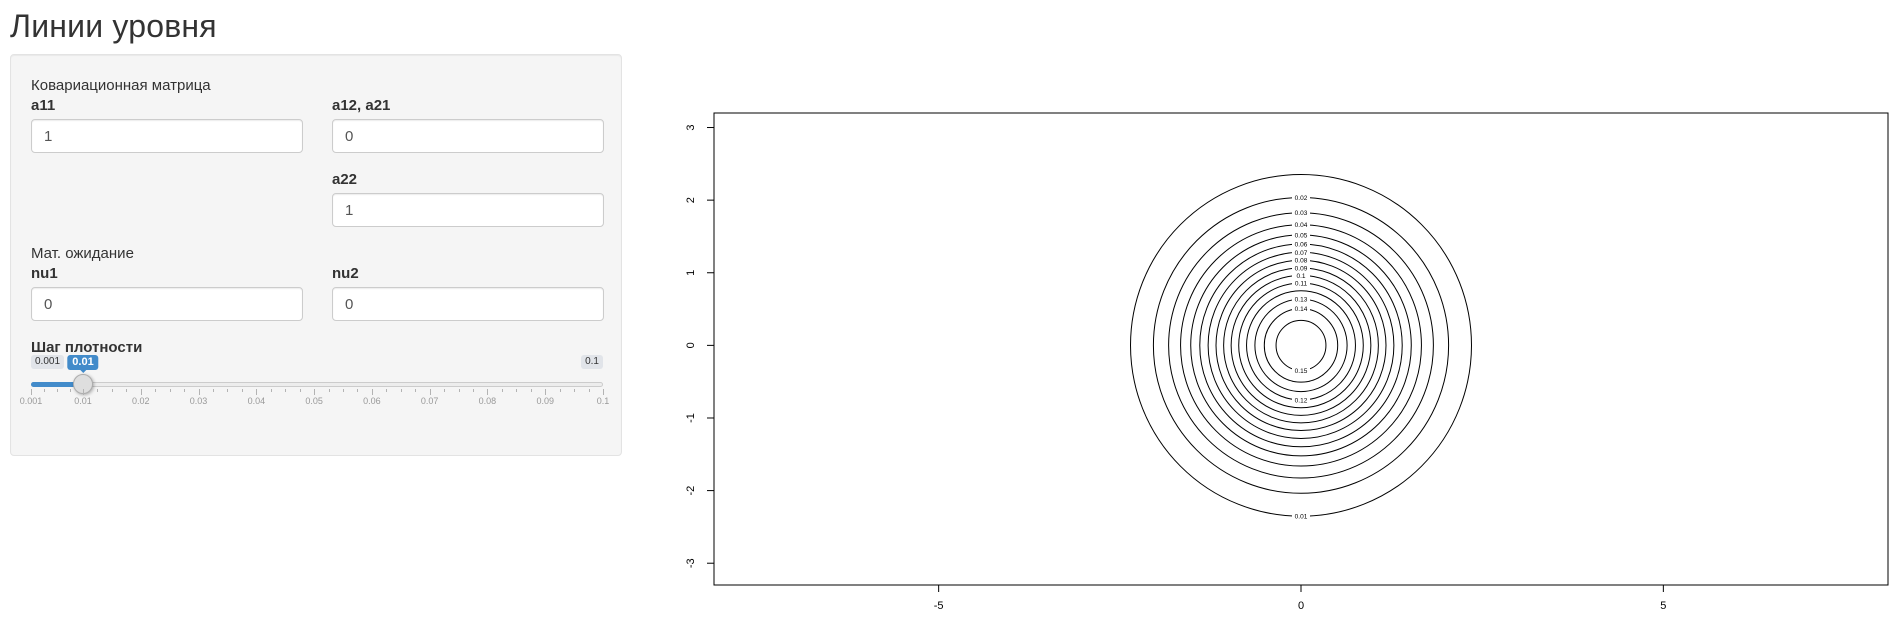  I want to click on mean-section-label: Мат. ожидание, so click(82, 253).